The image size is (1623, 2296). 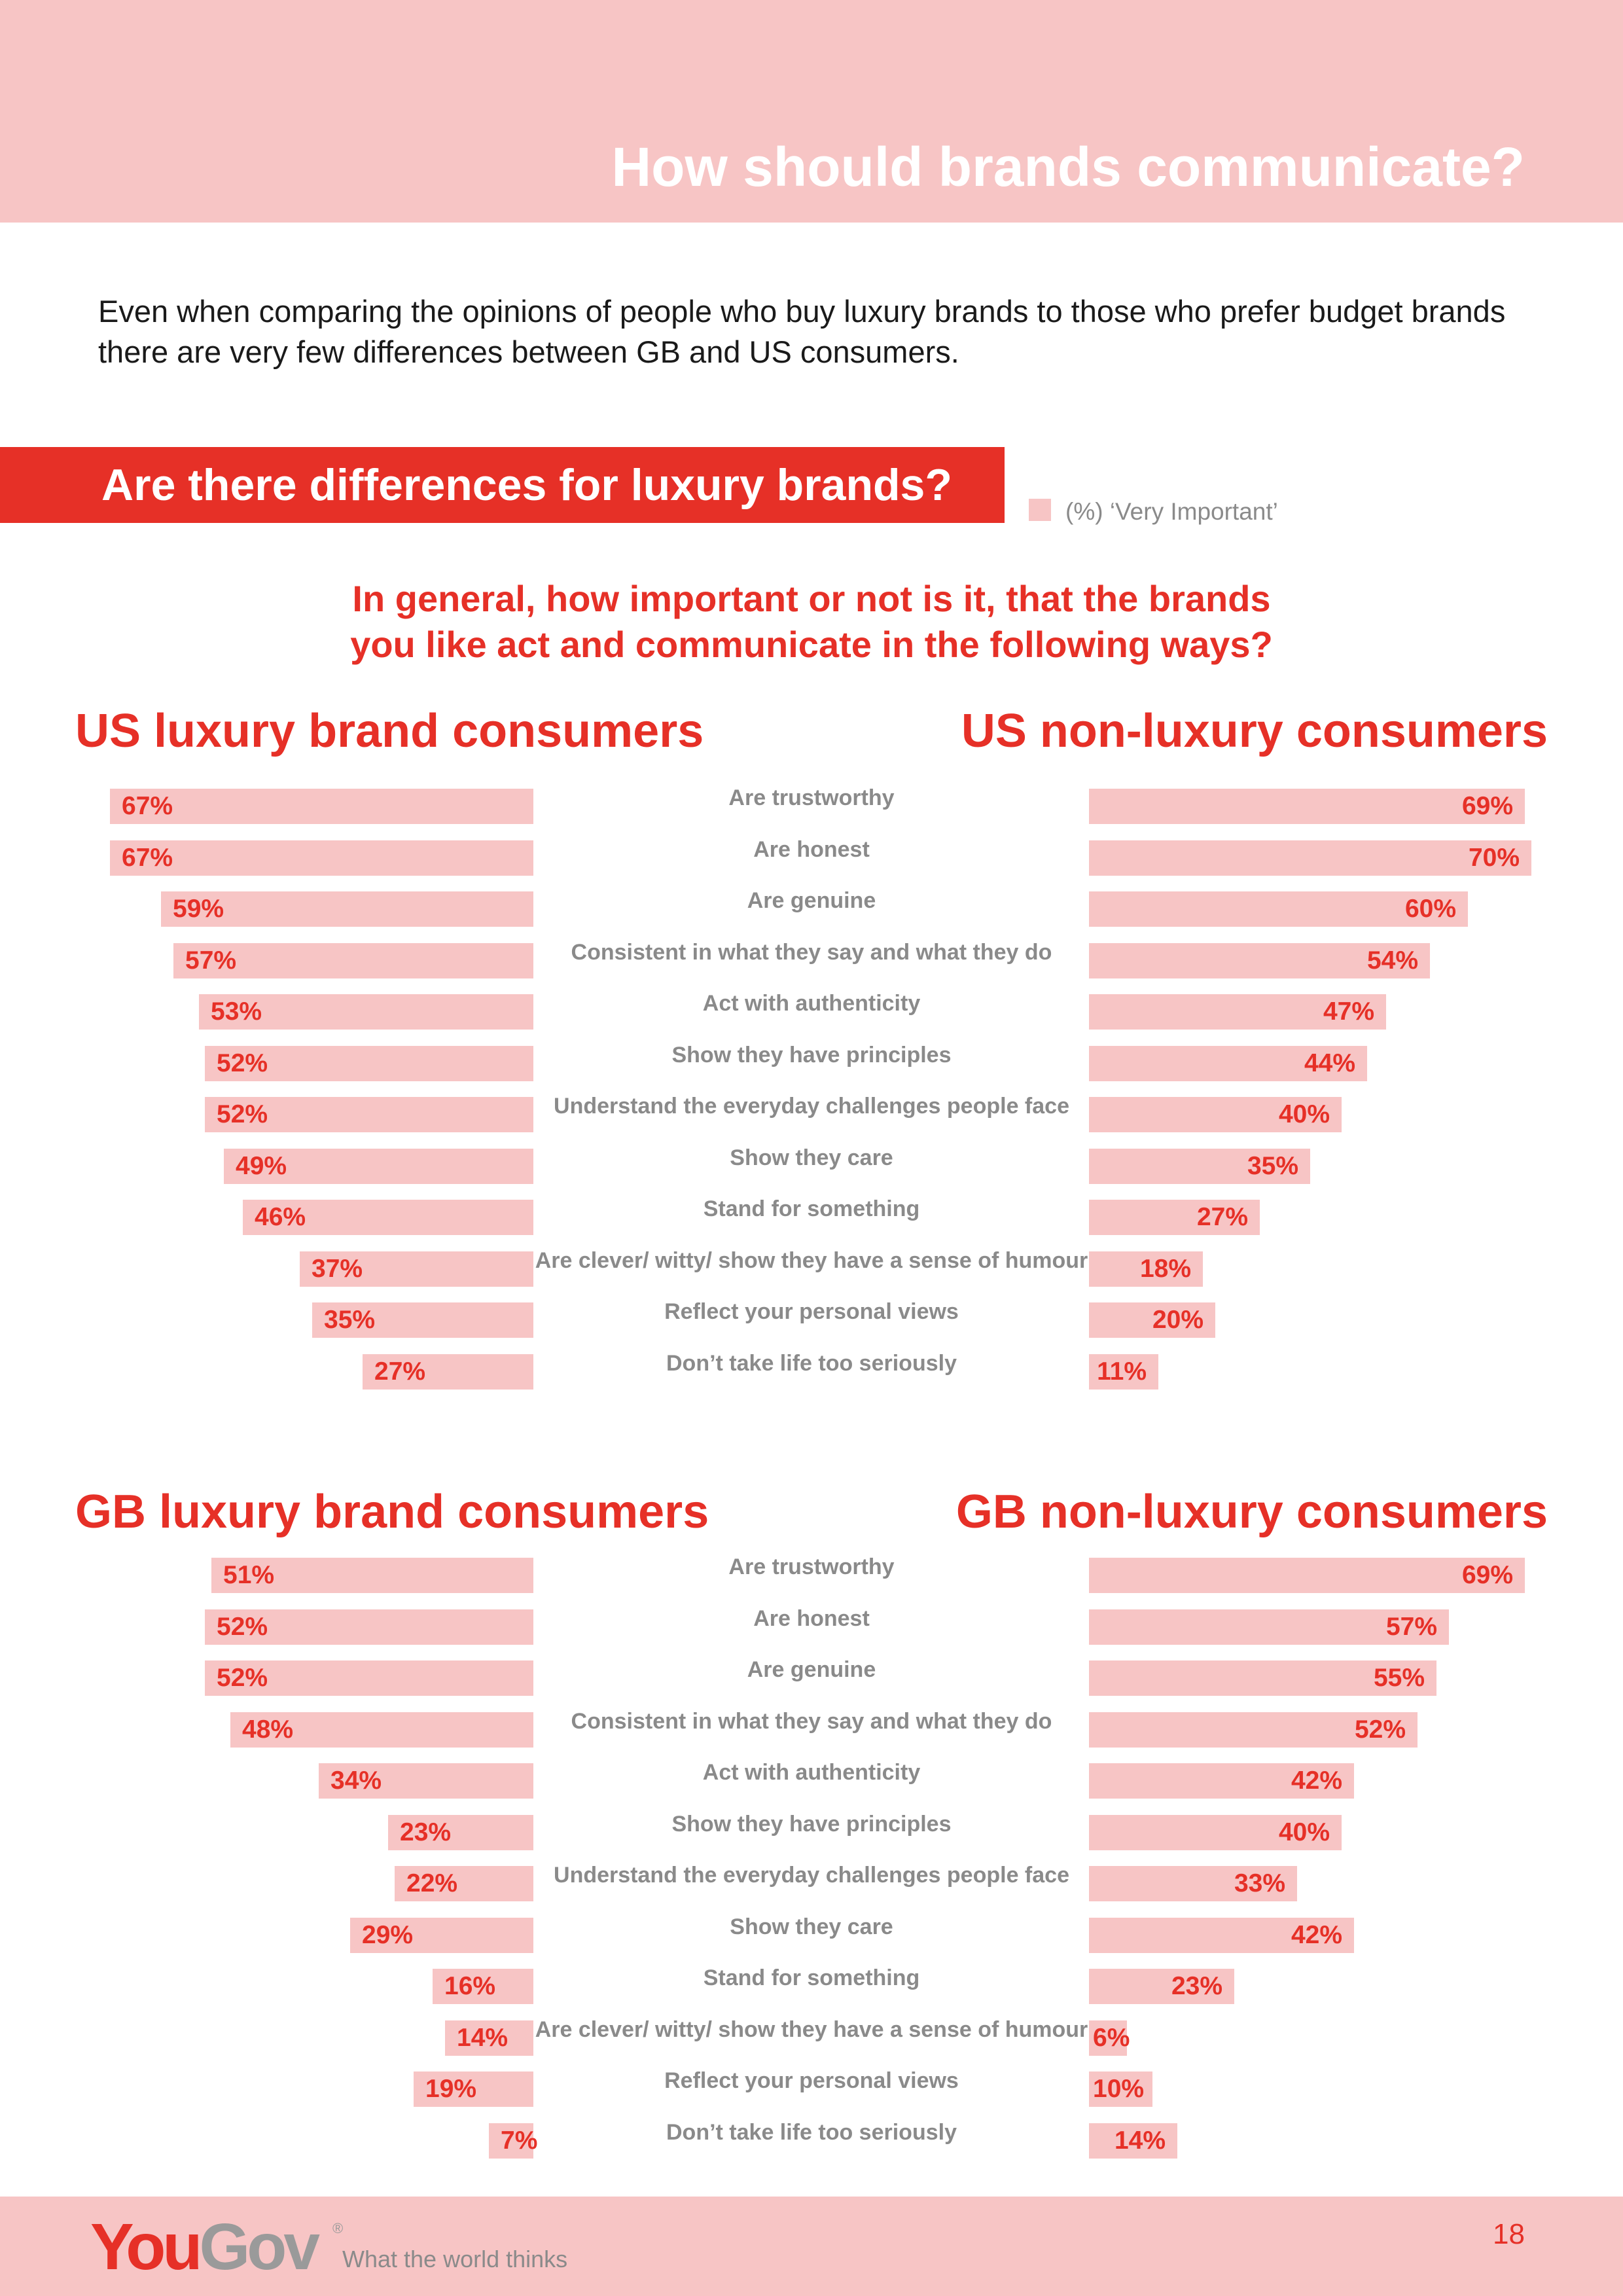 What do you see at coordinates (470, 1986) in the screenshot?
I see `gb-luxury-bar-label: 16%` at bounding box center [470, 1986].